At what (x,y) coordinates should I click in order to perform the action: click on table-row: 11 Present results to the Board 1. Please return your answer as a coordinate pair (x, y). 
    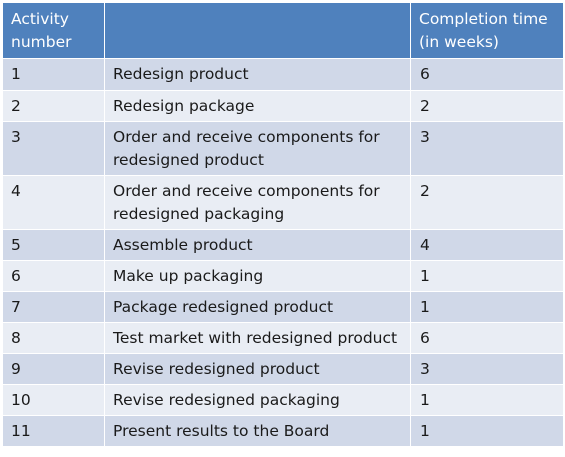
    Looking at the image, I should click on (283, 431).